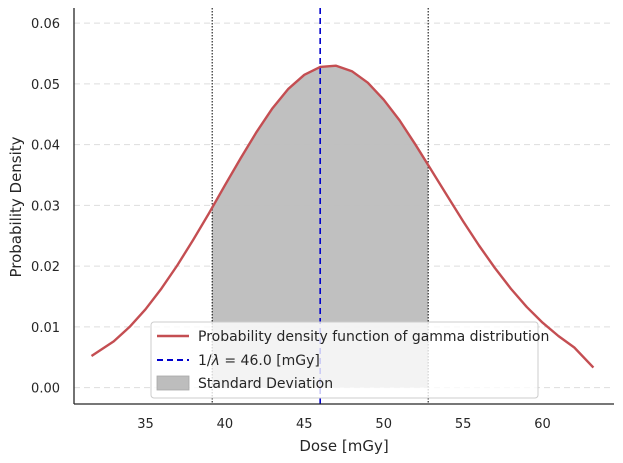  What do you see at coordinates (205, 361) in the screenshot?
I see `legend-mean-prefix: 1/` at bounding box center [205, 361].